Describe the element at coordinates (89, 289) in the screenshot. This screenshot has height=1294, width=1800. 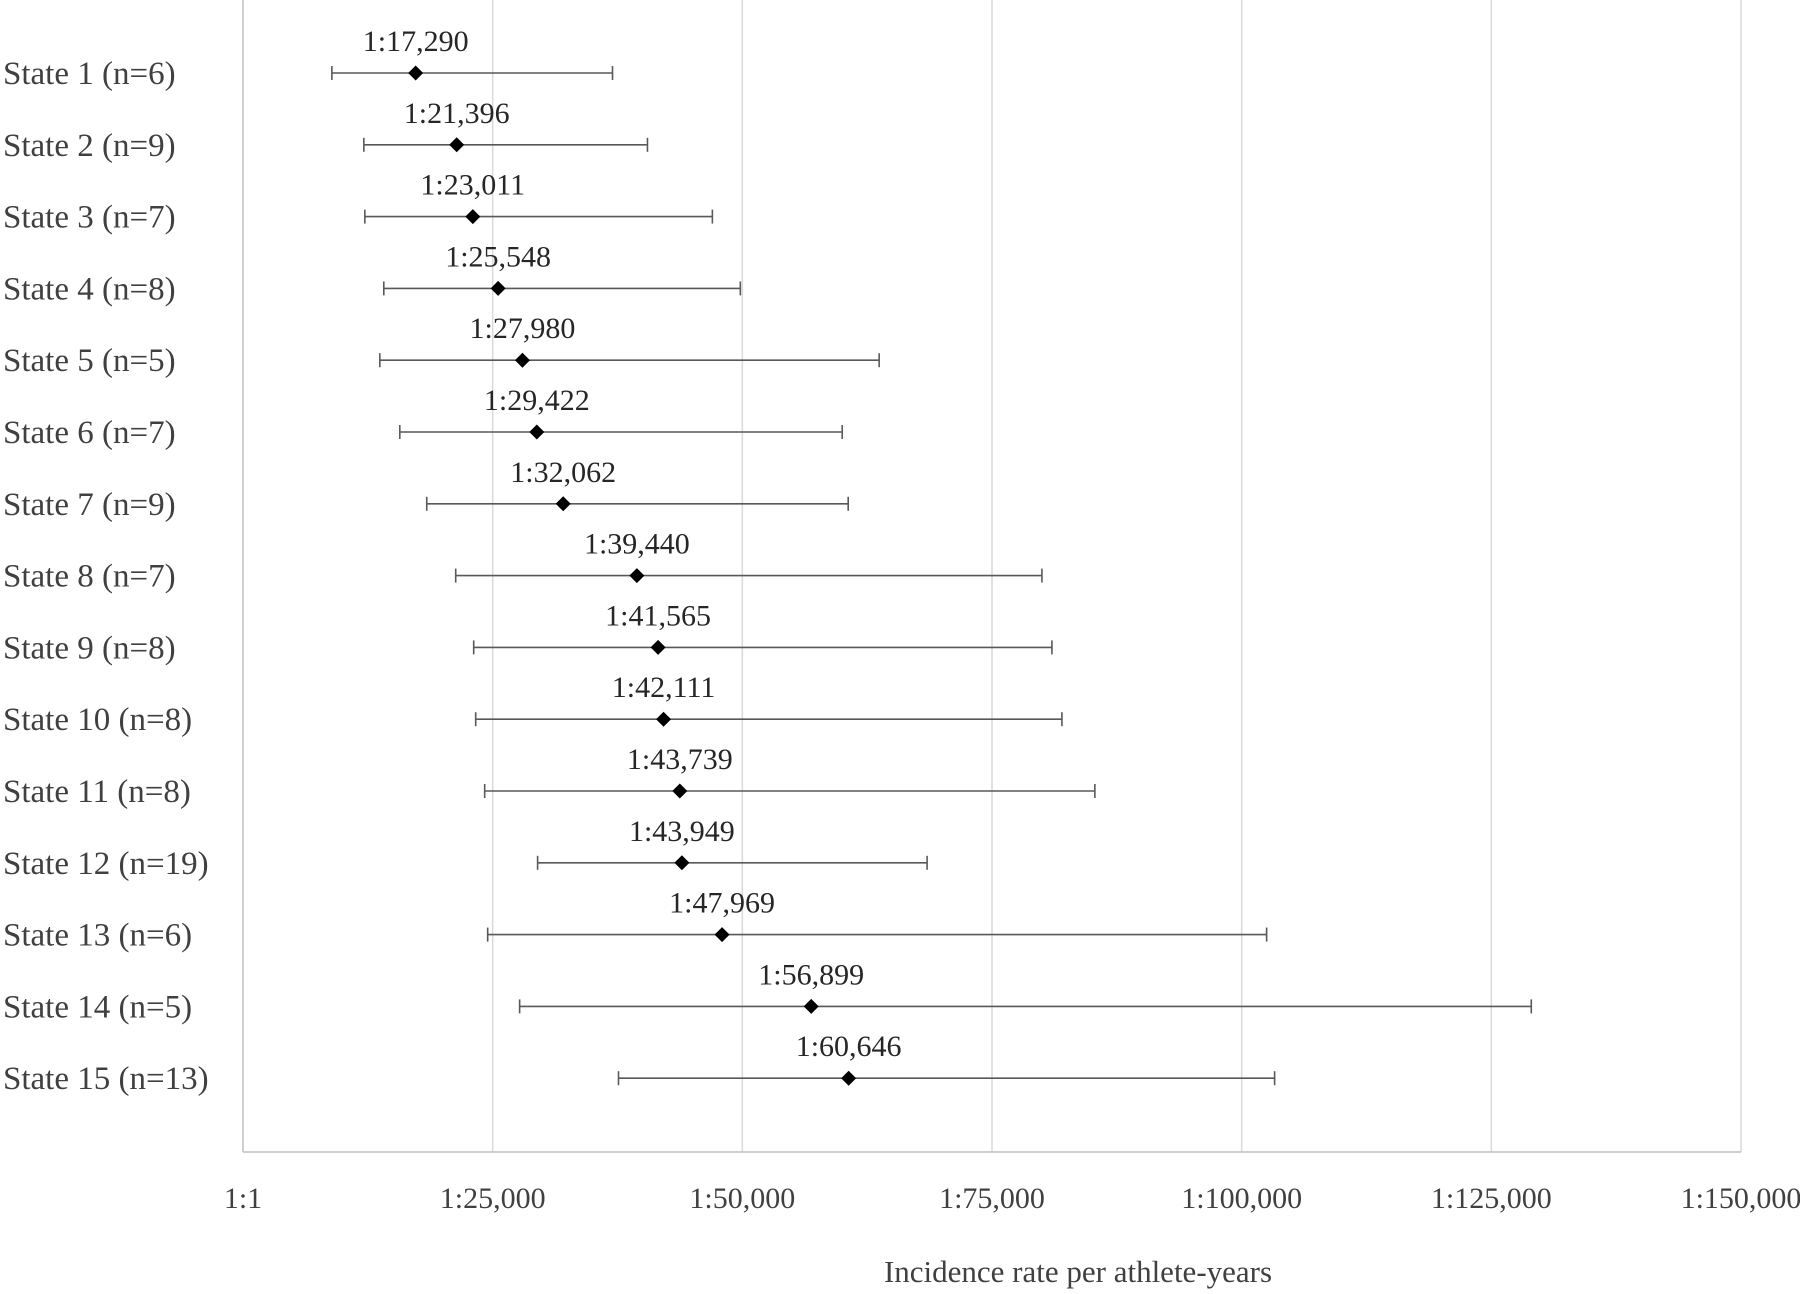
I see `category-label: State 4 (n=8)` at that location.